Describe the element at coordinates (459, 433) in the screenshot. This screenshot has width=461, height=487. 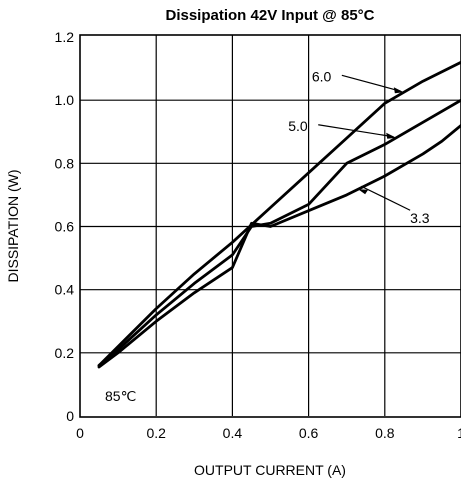
I see `x-tick-label: 1` at that location.